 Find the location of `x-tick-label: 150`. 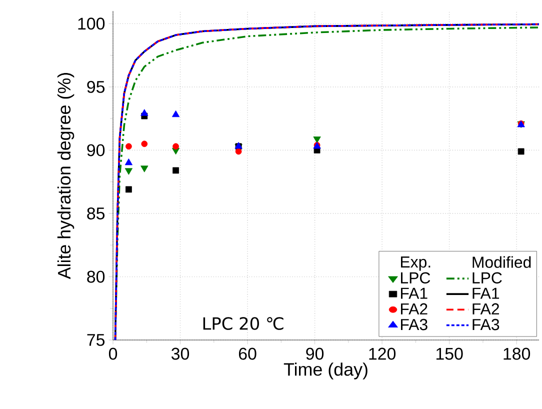

x-tick-label: 150 is located at coordinates (449, 354).